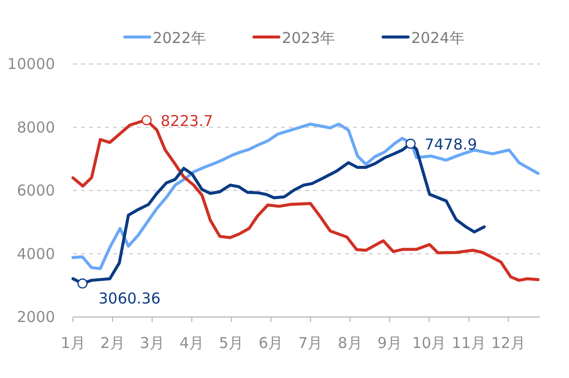 This screenshot has width=569, height=378. I want to click on annotation: 8223.7, so click(187, 121).